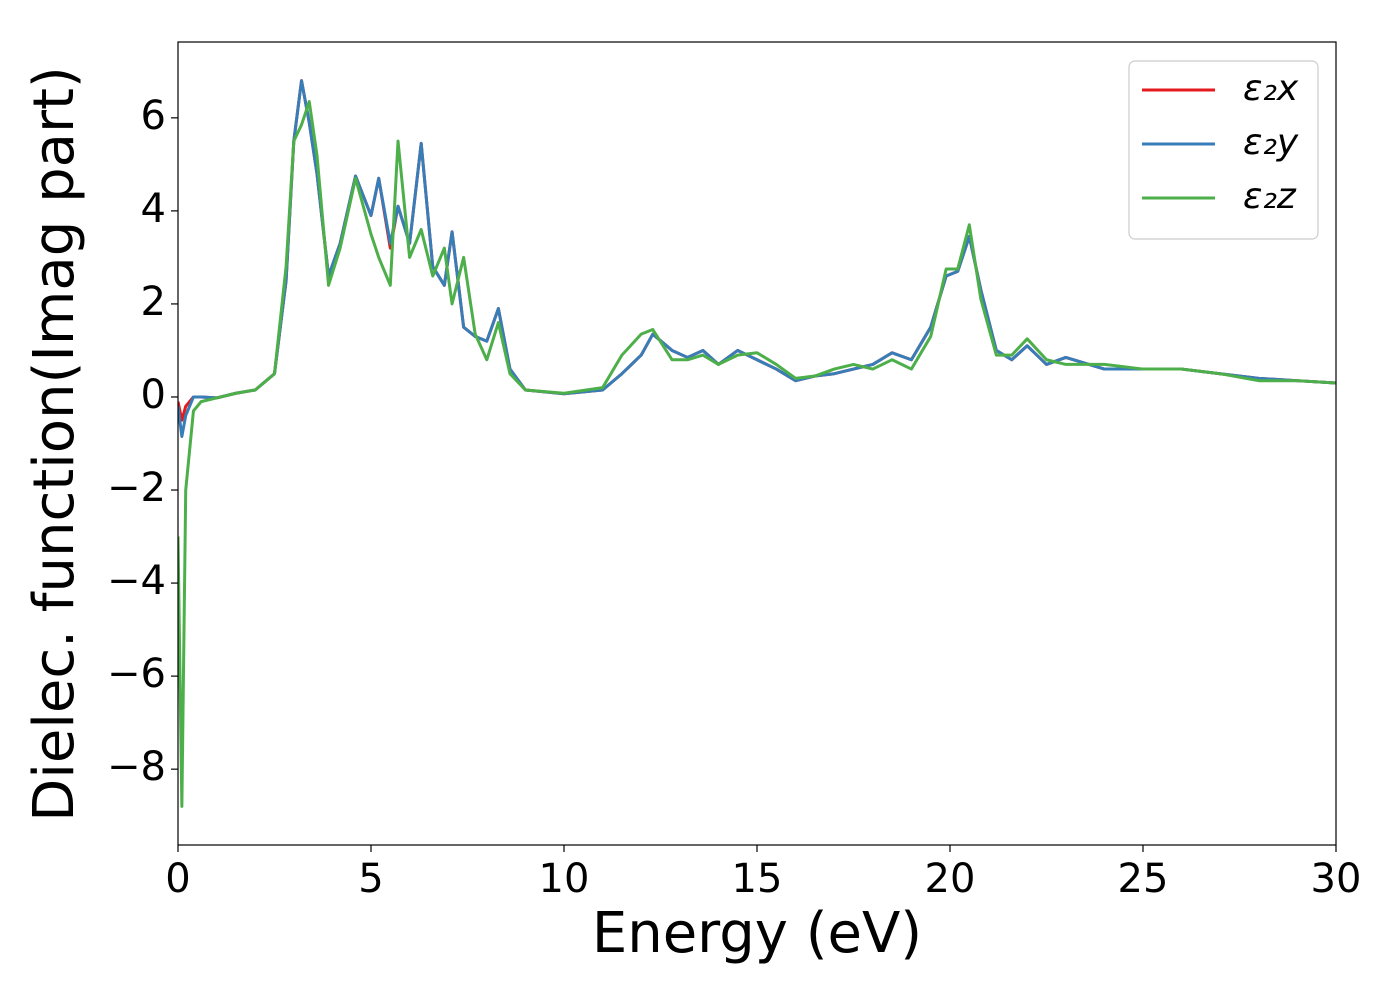 Image resolution: width=1400 pixels, height=1000 pixels. Describe the element at coordinates (564, 879) in the screenshot. I see `x-tick-label: 10` at that location.